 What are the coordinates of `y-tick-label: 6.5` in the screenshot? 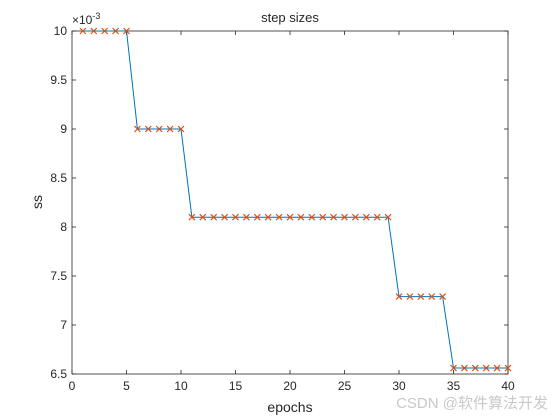 It's located at (58, 374).